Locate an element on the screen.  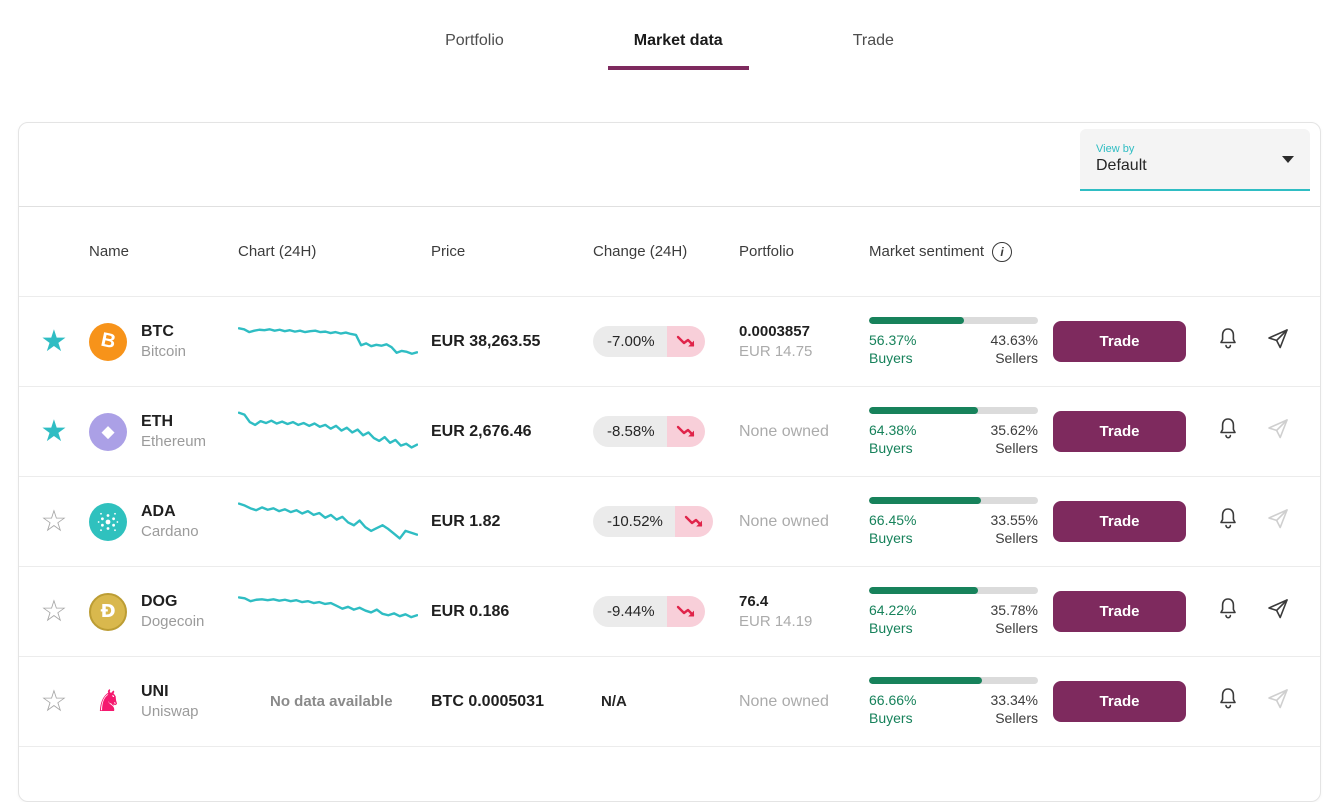
header-price: Price is located at coordinates (448, 251).